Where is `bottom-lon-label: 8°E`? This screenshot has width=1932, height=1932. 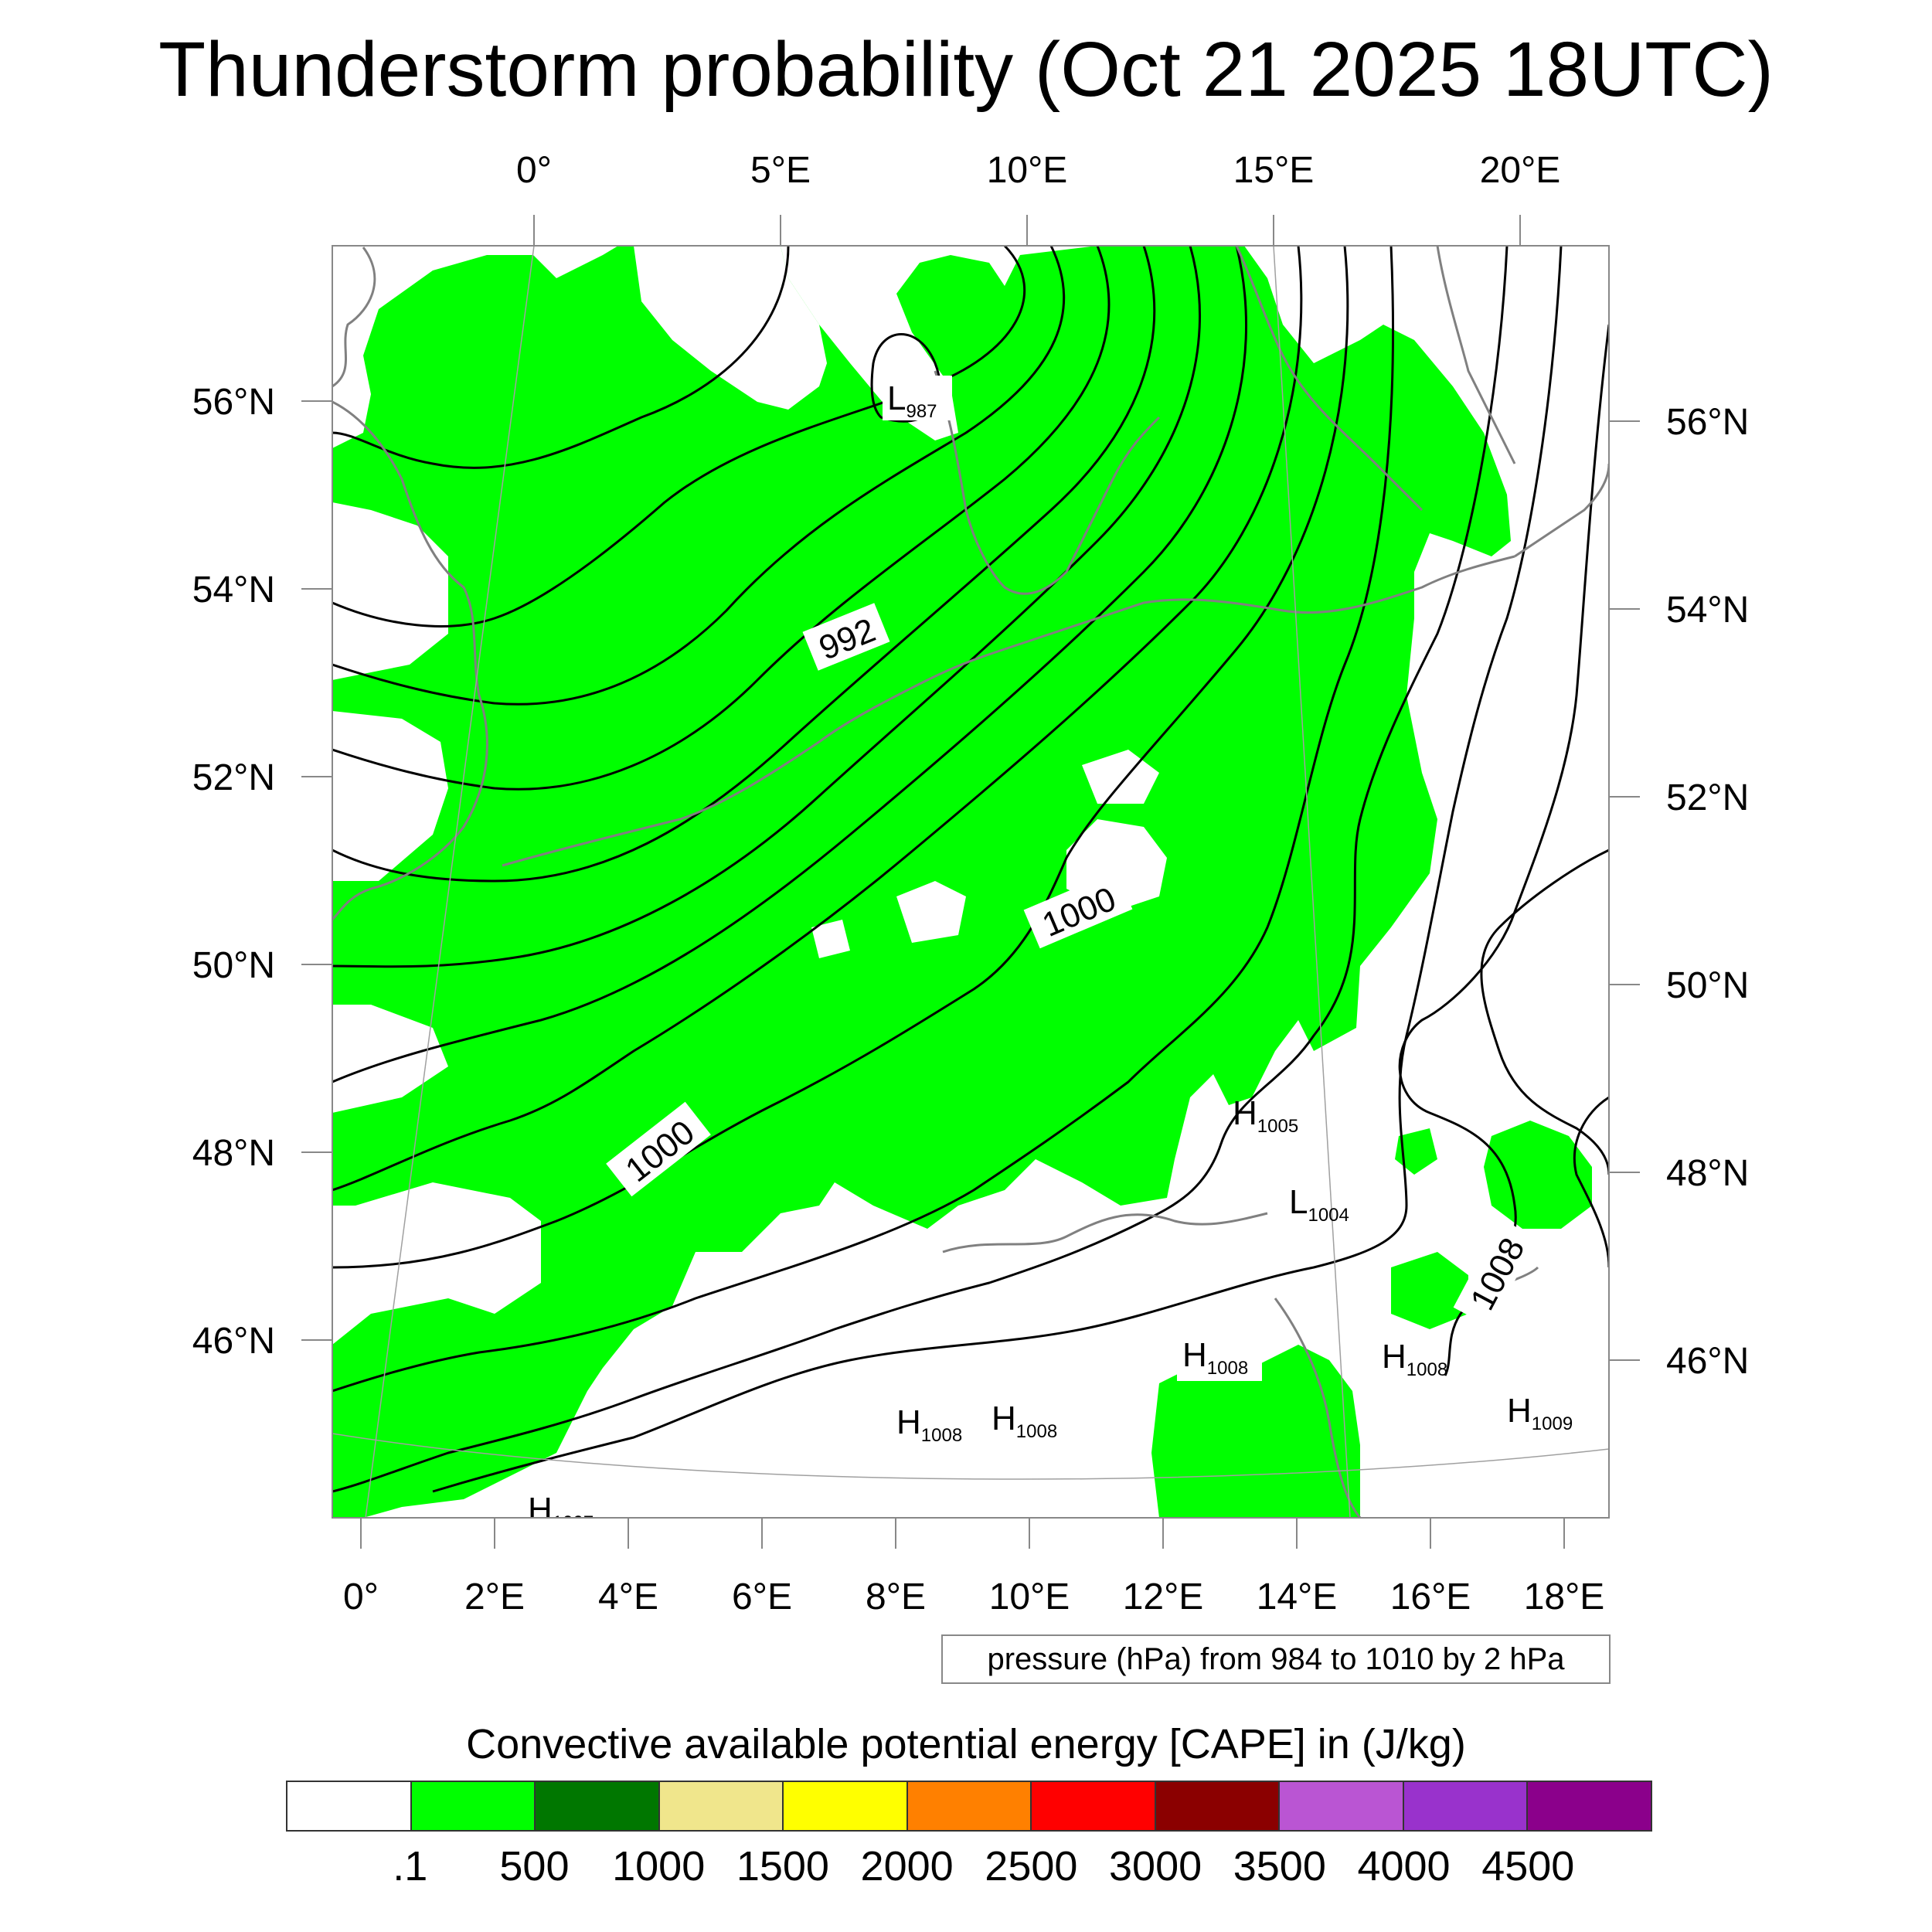 bottom-lon-label: 8°E is located at coordinates (896, 1597).